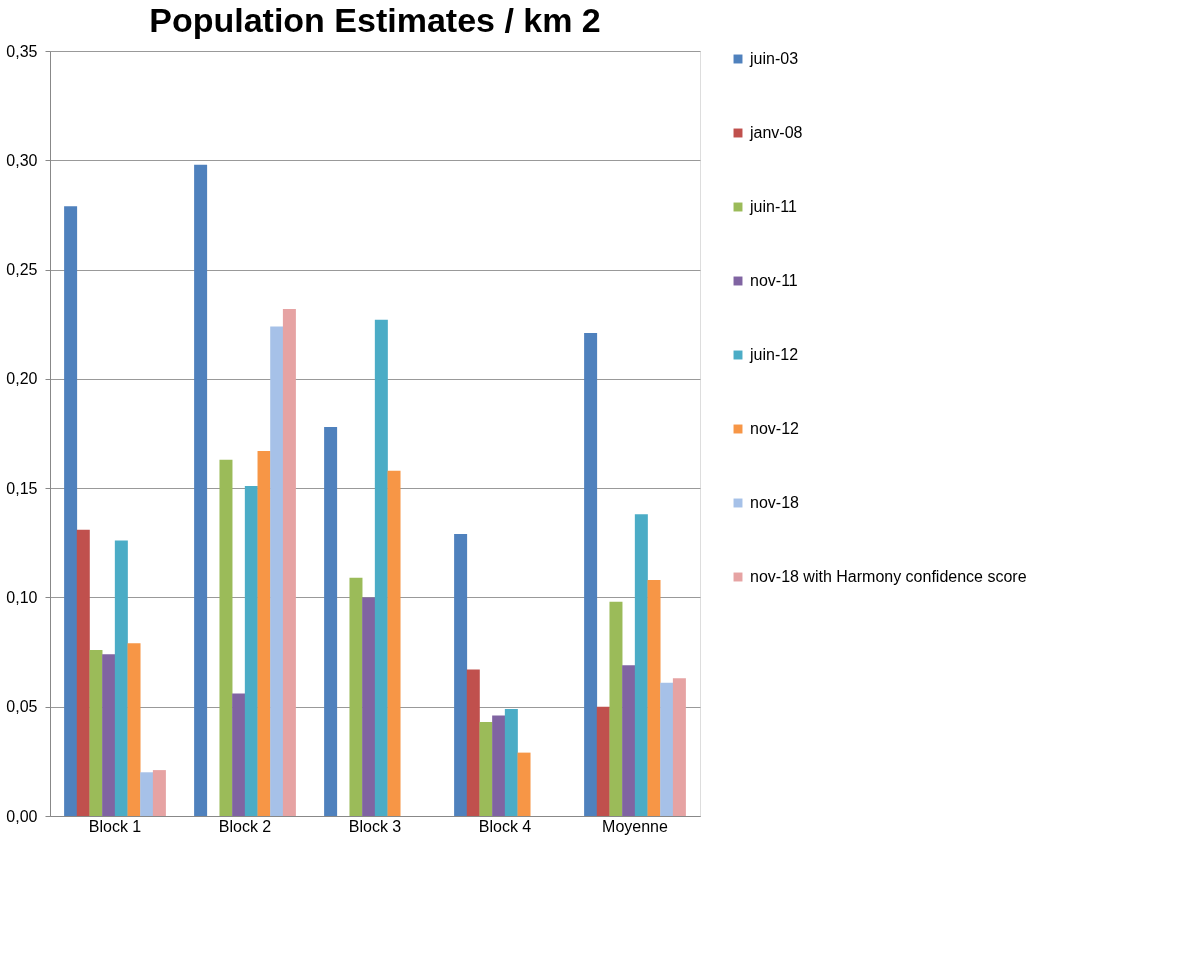 The width and height of the screenshot is (1204, 958). What do you see at coordinates (775, 428) in the screenshot?
I see `legend-label: nov-12` at bounding box center [775, 428].